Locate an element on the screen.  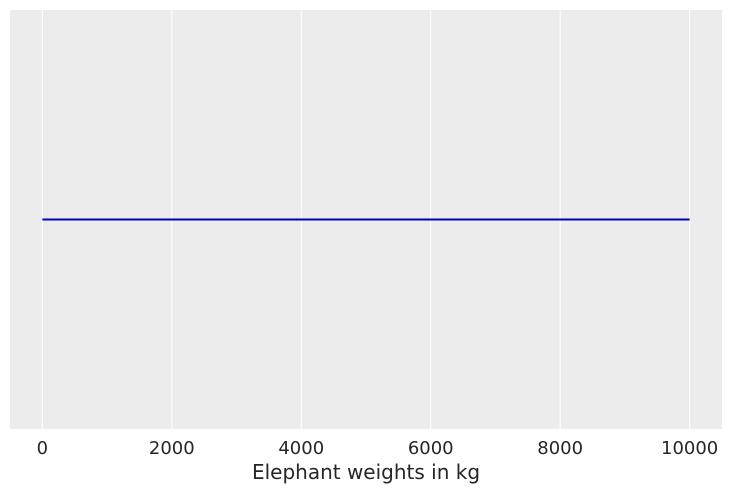
x-tick-label: 10000 is located at coordinates (689, 448).